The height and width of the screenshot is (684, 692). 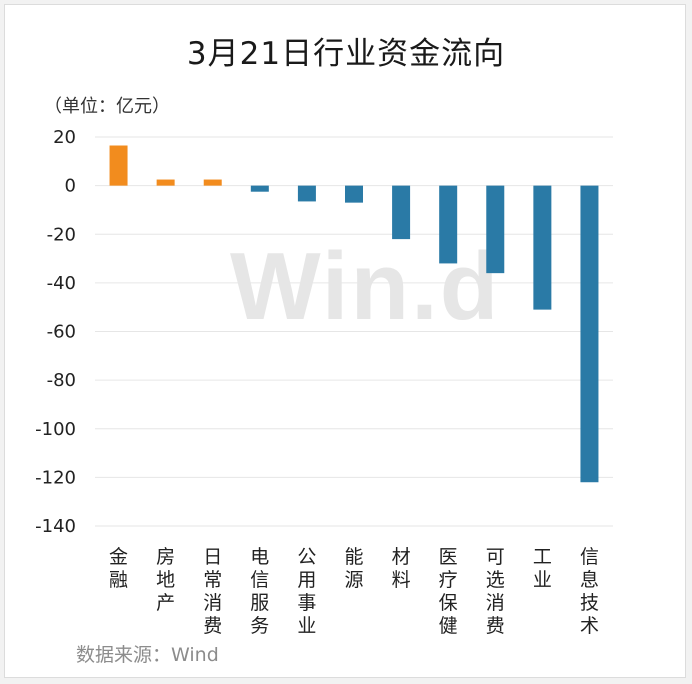 I want to click on y-tick-label: -100, so click(x=55, y=429).